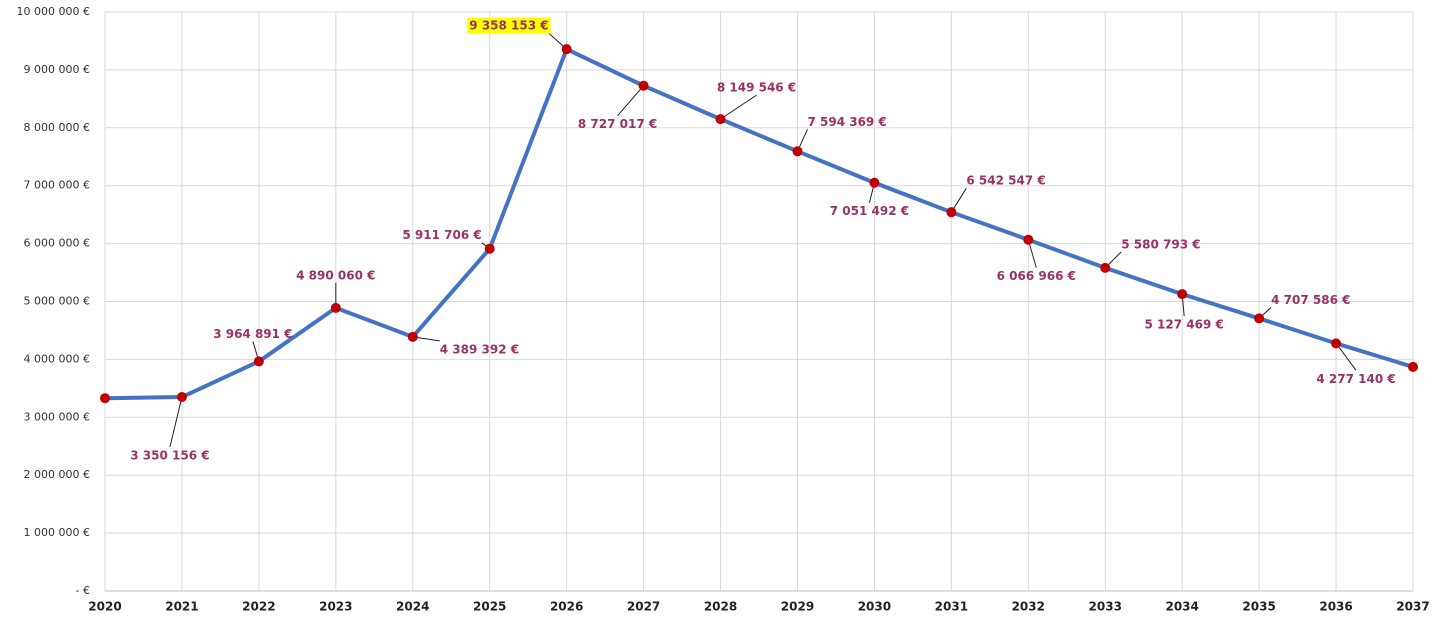 The image size is (1446, 619). I want to click on x-tick-label: 2022, so click(258, 607).